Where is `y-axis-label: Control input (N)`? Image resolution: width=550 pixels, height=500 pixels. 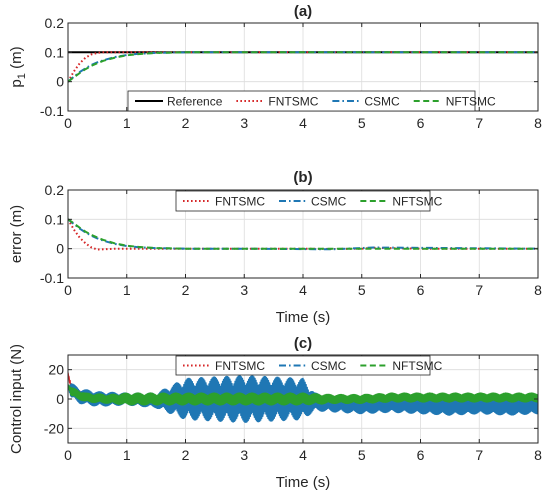
y-axis-label: Control input (N) is located at coordinates (16, 399).